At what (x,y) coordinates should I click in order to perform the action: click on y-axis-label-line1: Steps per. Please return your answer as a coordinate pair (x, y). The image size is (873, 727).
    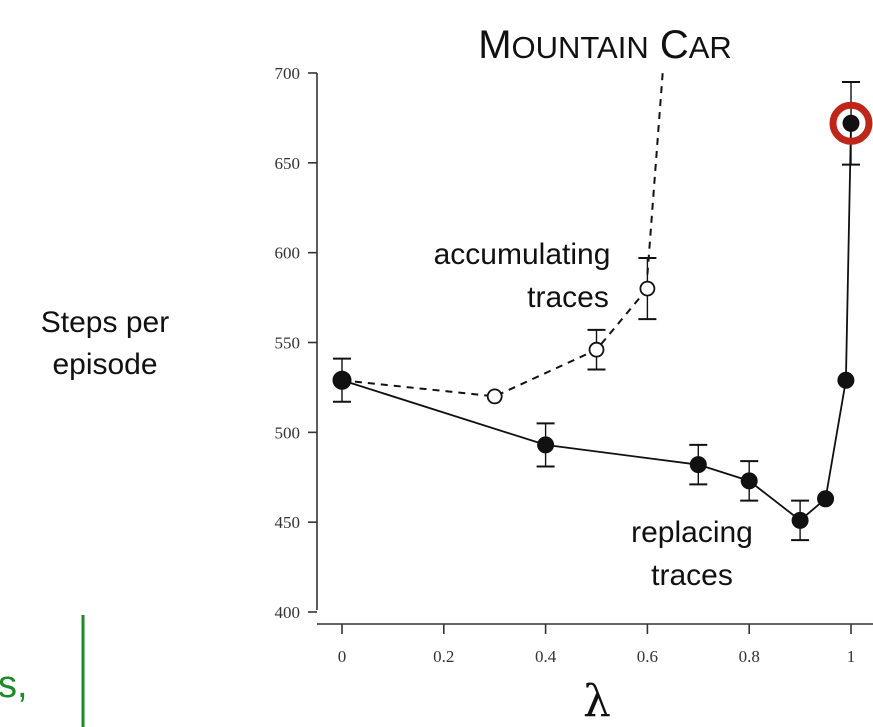
    Looking at the image, I should click on (105, 322).